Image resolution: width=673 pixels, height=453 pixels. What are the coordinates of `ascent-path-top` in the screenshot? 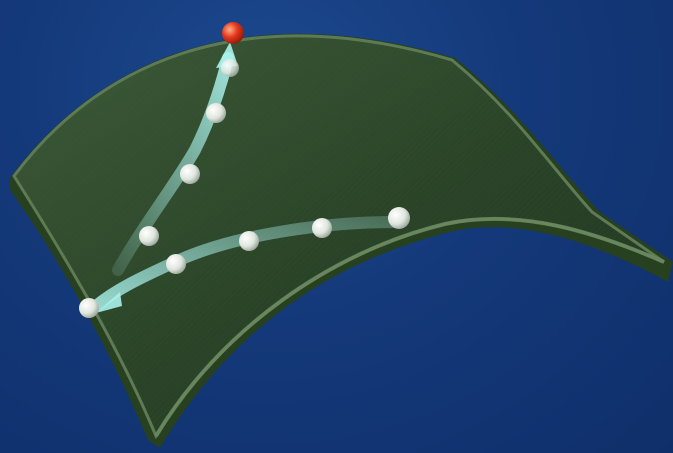 It's located at (173, 164).